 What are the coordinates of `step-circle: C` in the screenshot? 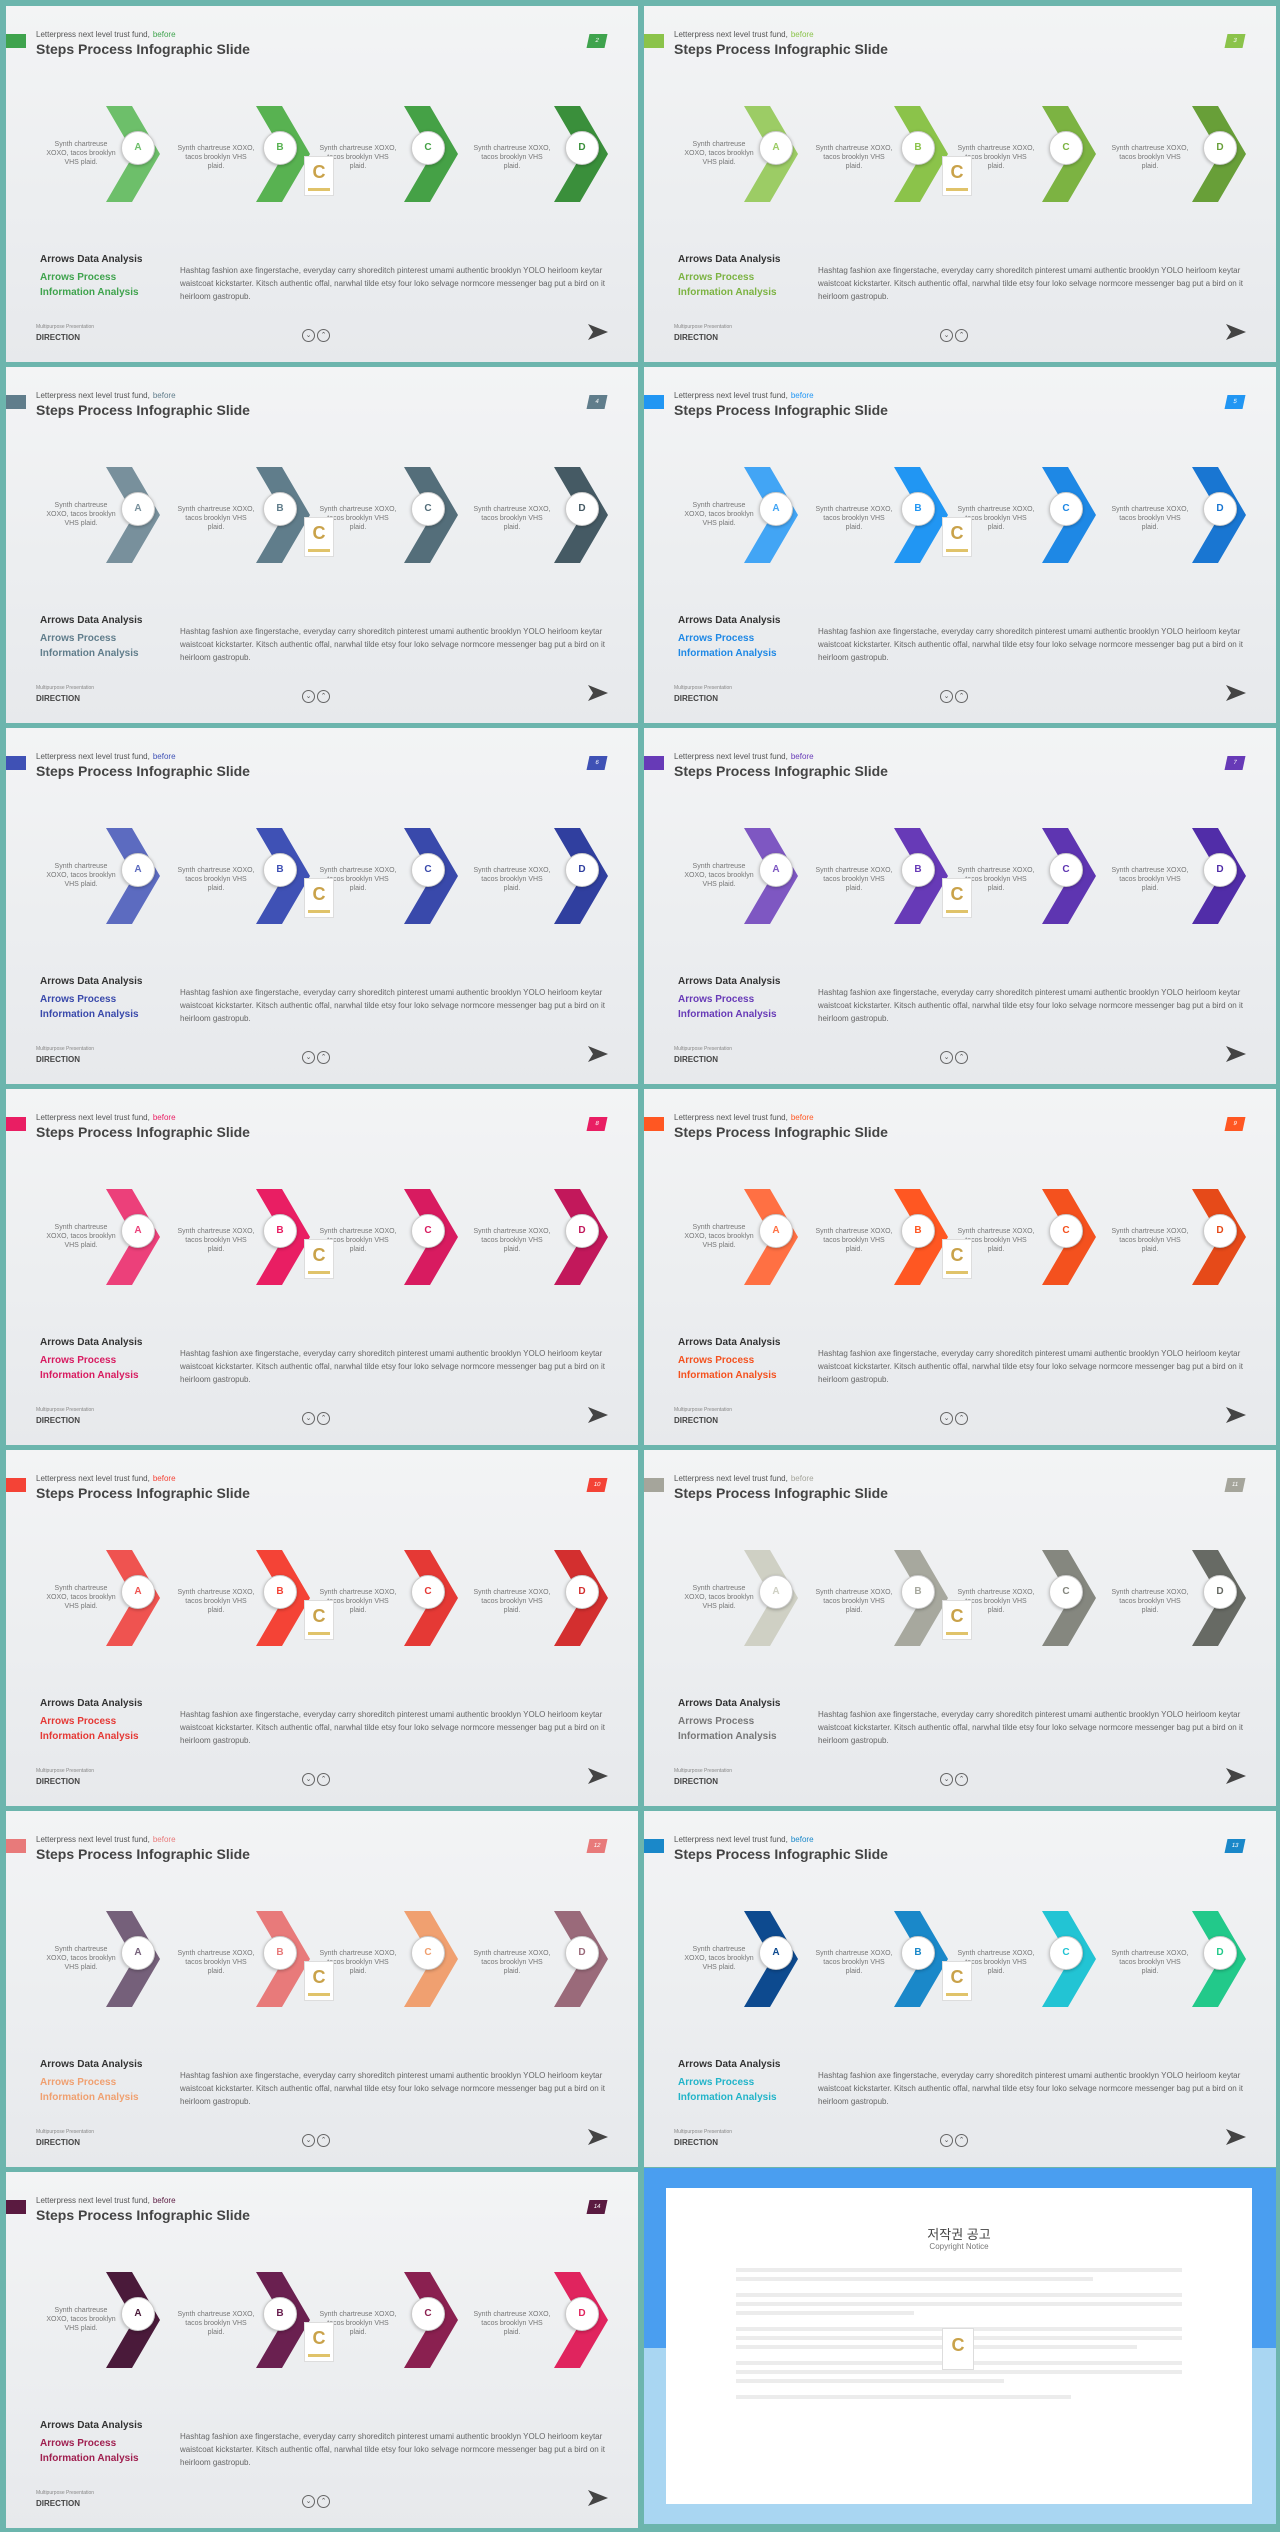 It's located at (428, 148).